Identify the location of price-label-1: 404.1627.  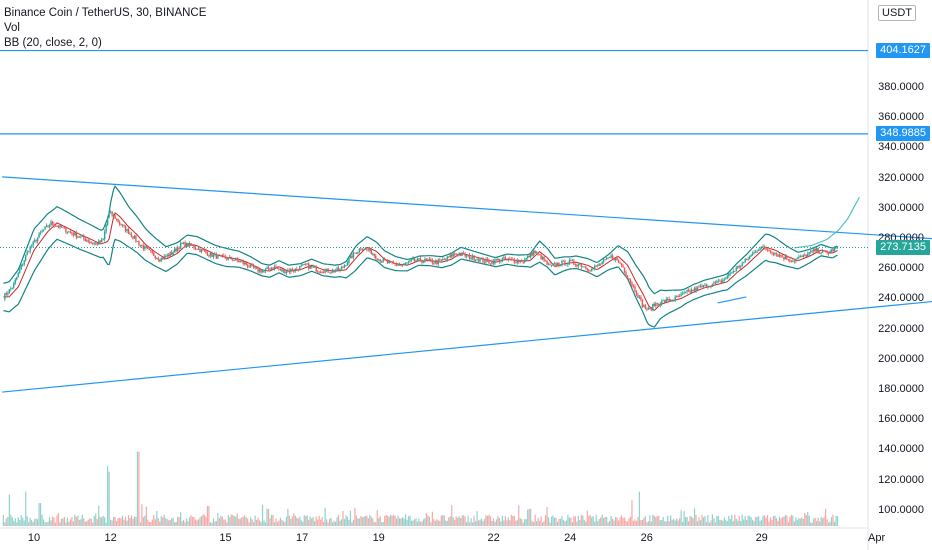
(903, 51).